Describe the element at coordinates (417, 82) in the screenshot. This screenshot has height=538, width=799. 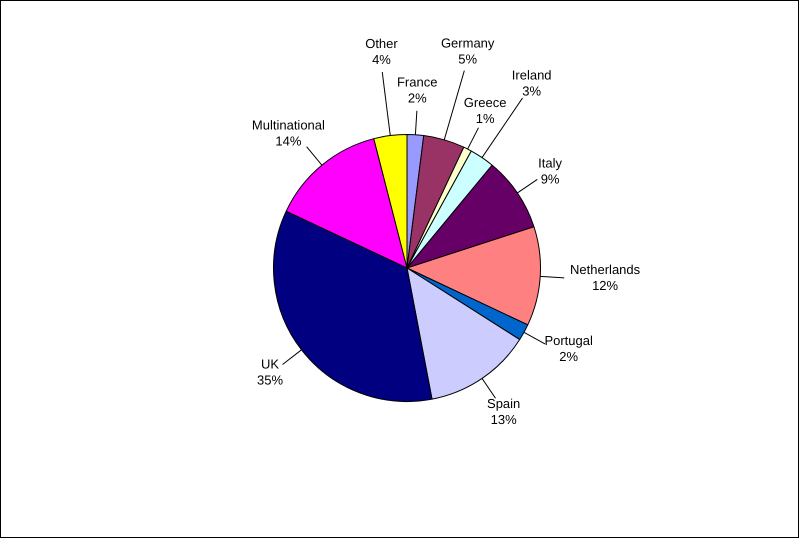
I see `slice-label: France` at that location.